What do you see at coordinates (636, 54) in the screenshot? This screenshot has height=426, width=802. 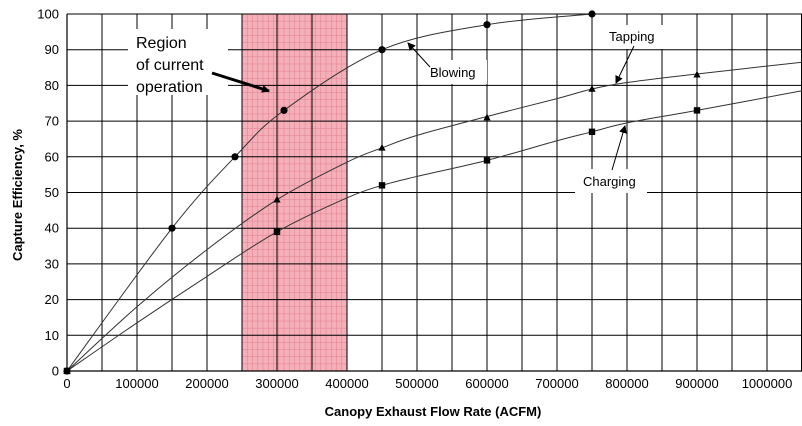 I see `tapping-annotation: Tapping` at bounding box center [636, 54].